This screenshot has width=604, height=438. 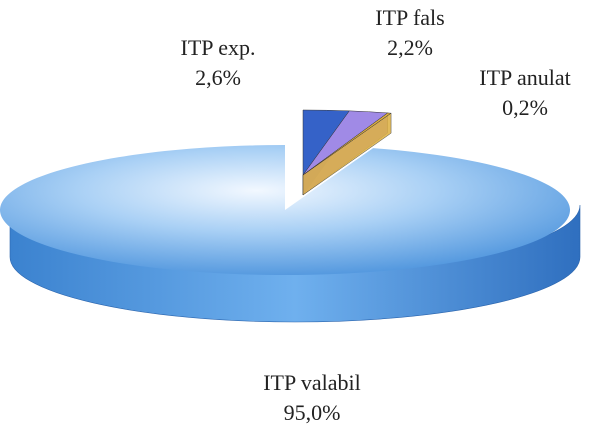 What do you see at coordinates (410, 47) in the screenshot?
I see `slice-value-label: 2,2%` at bounding box center [410, 47].